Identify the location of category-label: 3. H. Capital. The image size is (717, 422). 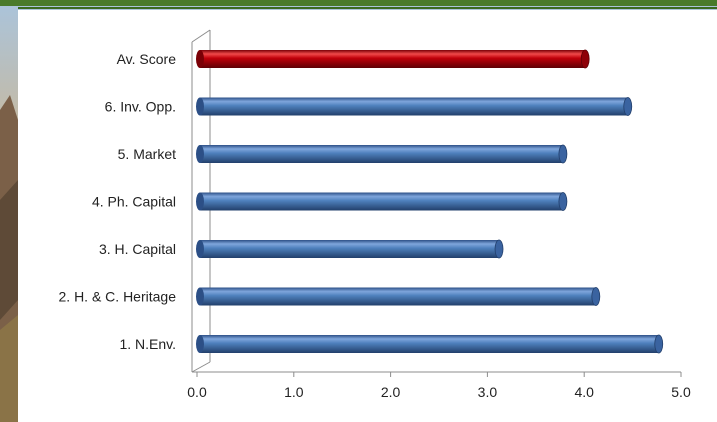
(137, 249).